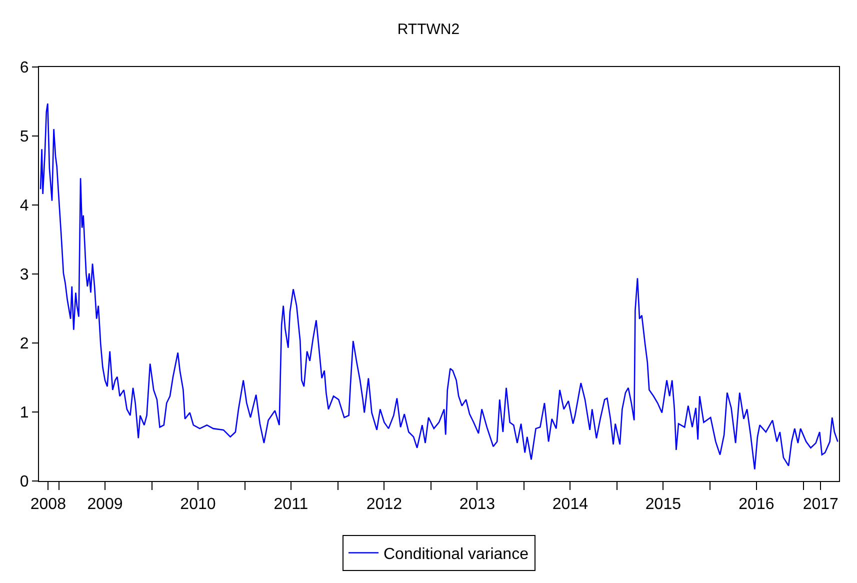  I want to click on y-tick-label: 5, so click(24, 137).